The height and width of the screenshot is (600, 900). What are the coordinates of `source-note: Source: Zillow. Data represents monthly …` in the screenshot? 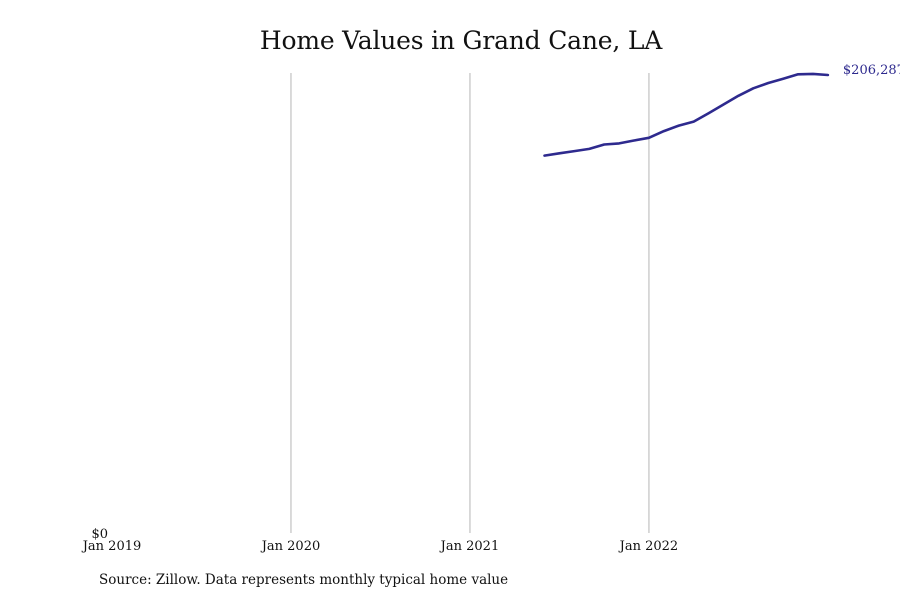 It's located at (304, 580).